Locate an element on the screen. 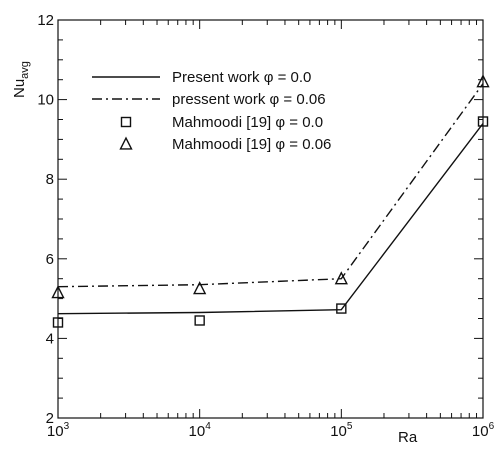 Image resolution: width=496 pixels, height=452 pixels. x-tick-label-exp: 3 is located at coordinates (67, 426).